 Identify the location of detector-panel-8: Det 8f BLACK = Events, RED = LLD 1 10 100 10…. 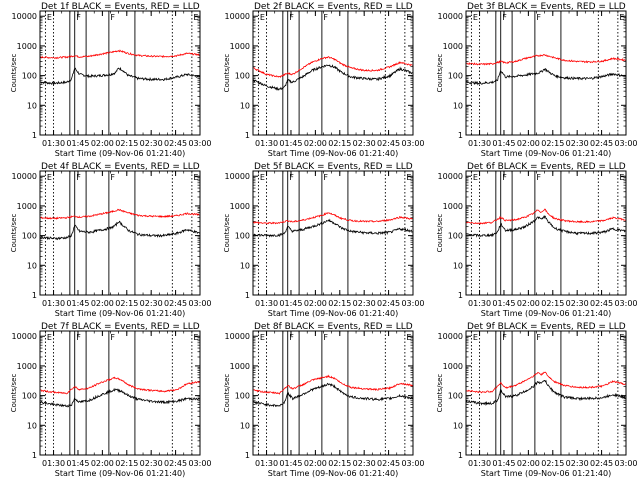
(324, 400).